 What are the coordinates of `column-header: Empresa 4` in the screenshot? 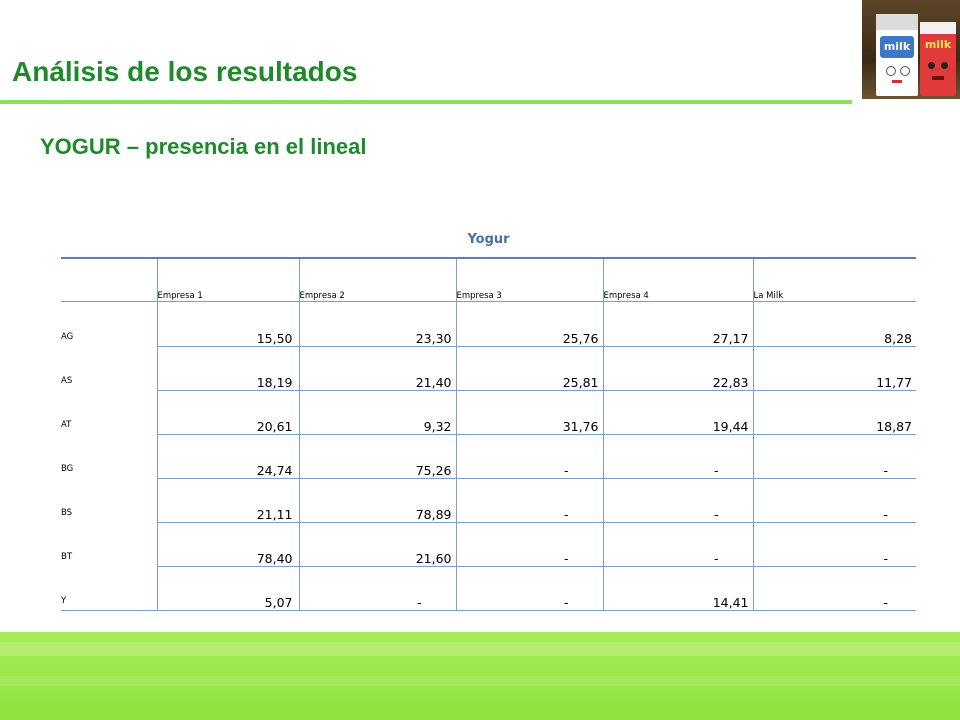 It's located at (677, 280).